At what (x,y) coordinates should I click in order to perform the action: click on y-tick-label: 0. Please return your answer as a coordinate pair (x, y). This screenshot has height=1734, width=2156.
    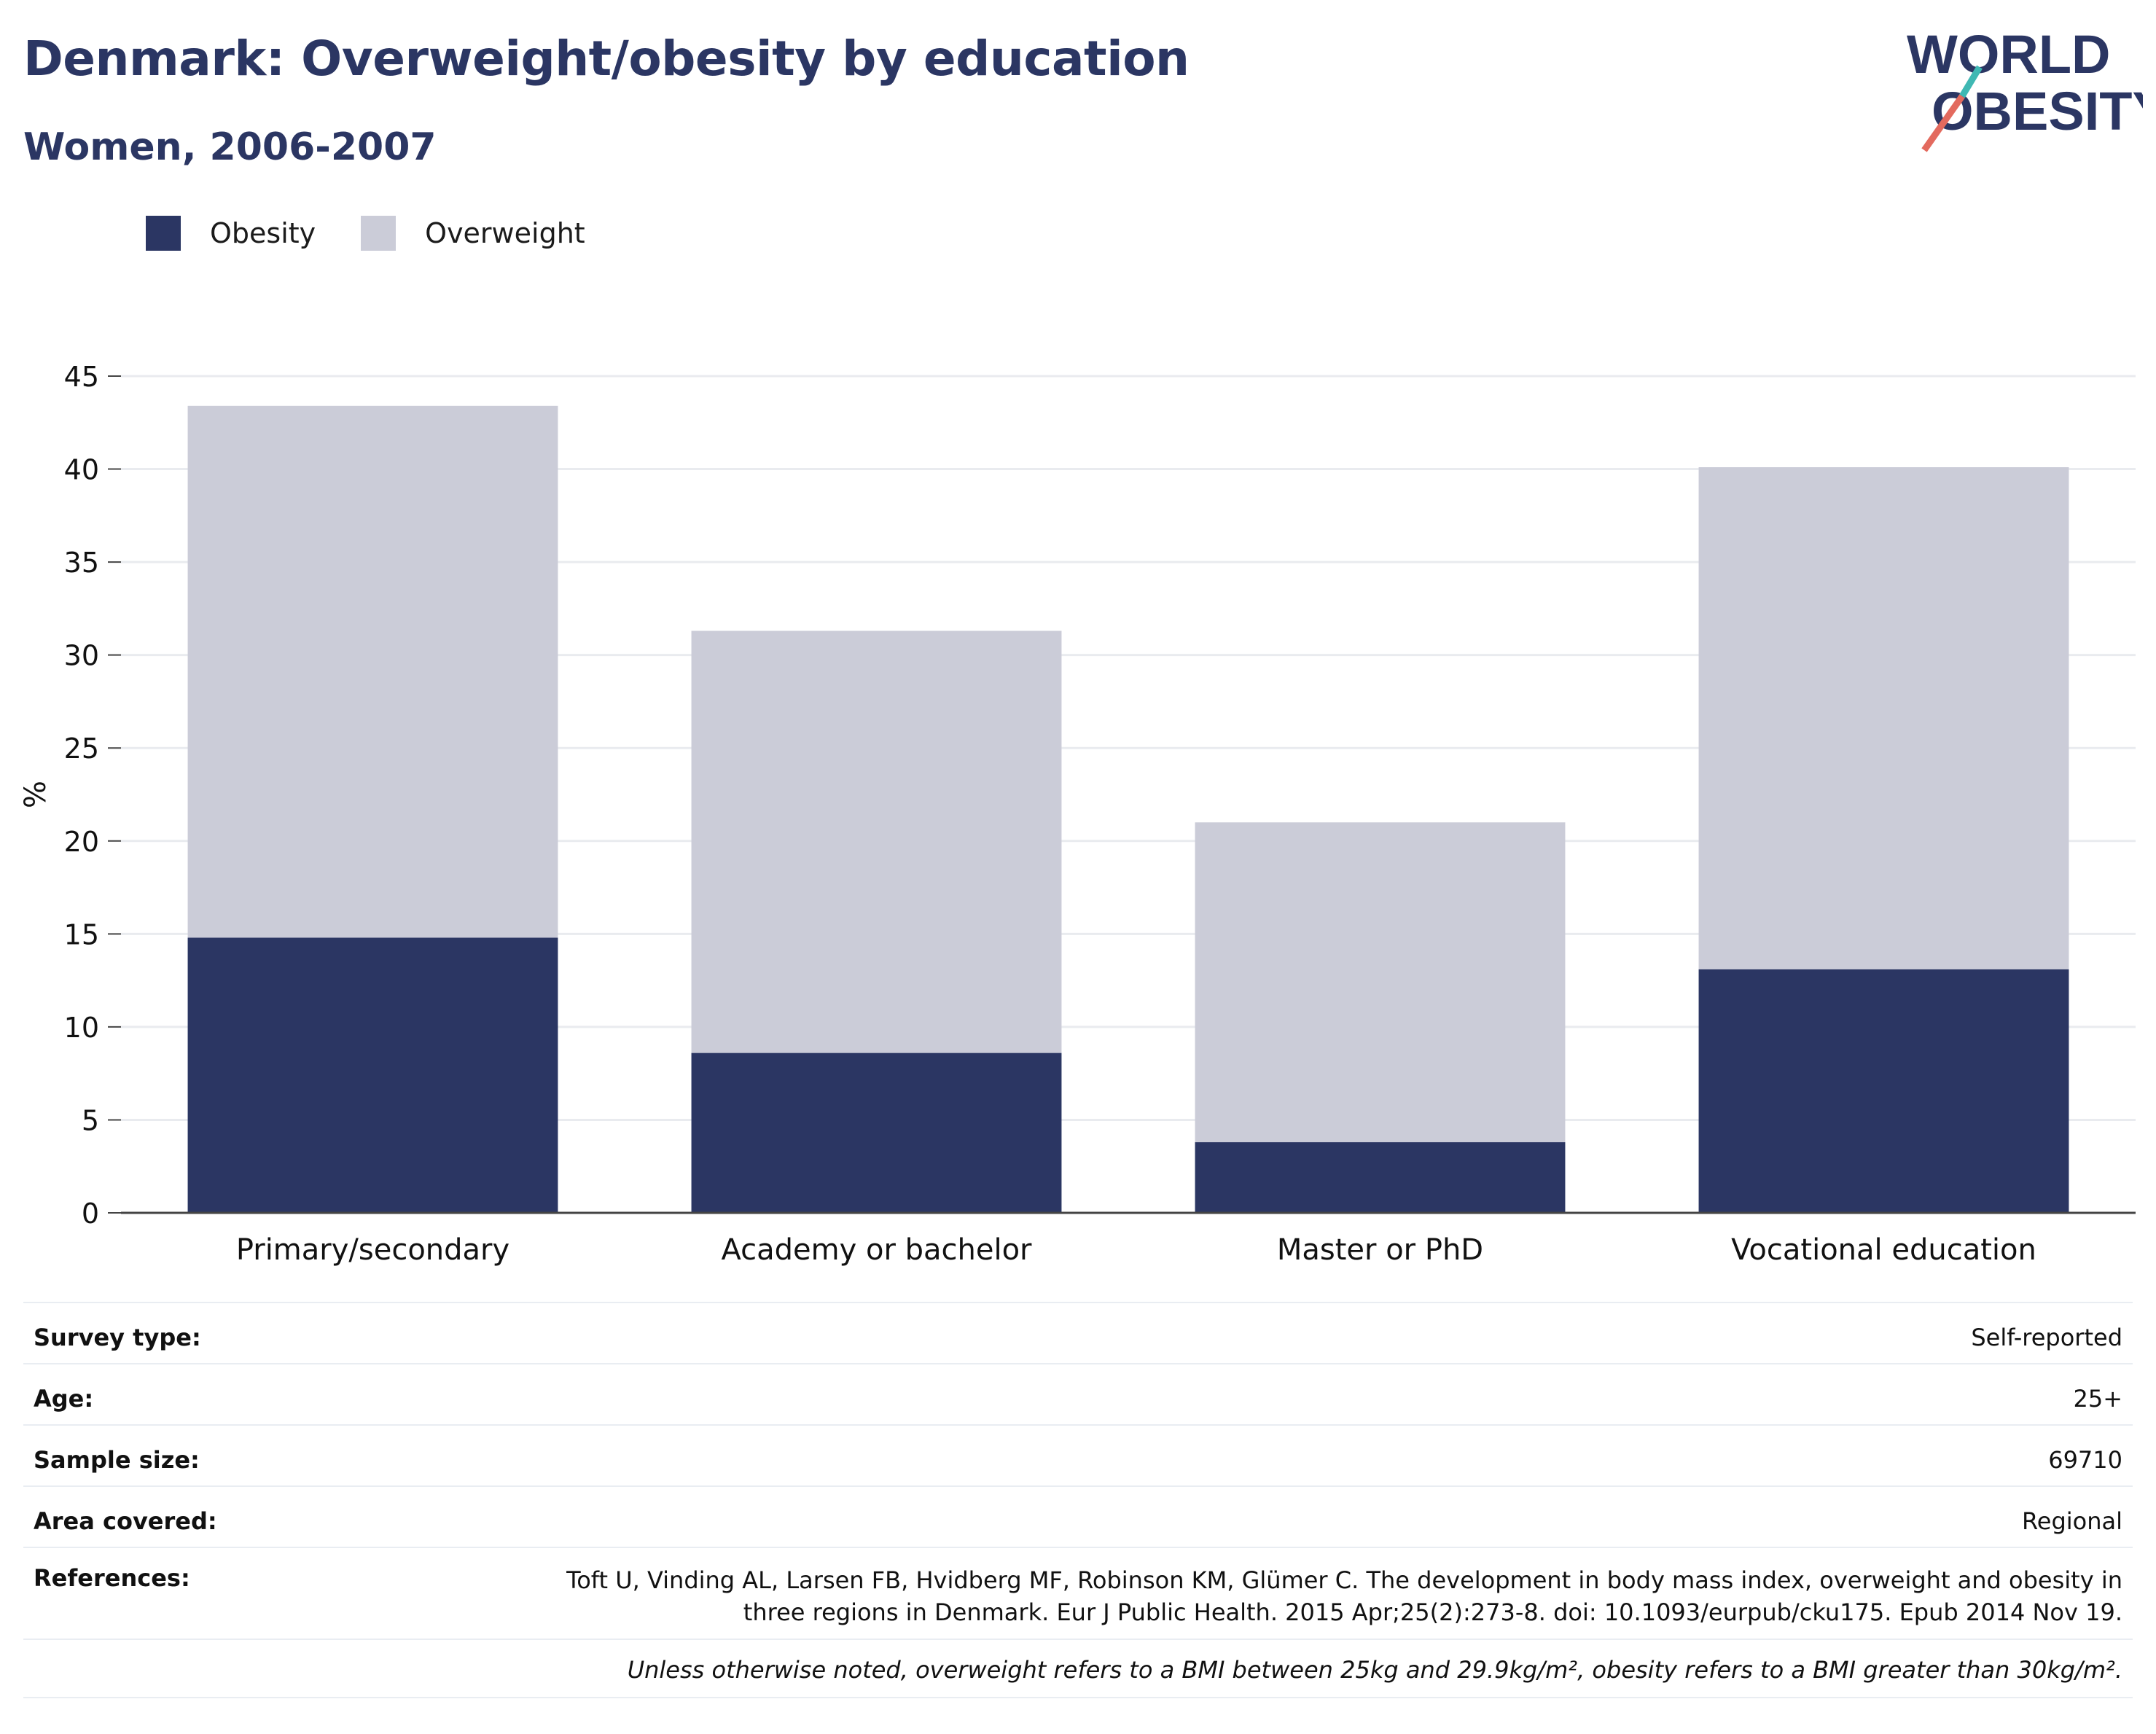
    Looking at the image, I should click on (91, 1214).